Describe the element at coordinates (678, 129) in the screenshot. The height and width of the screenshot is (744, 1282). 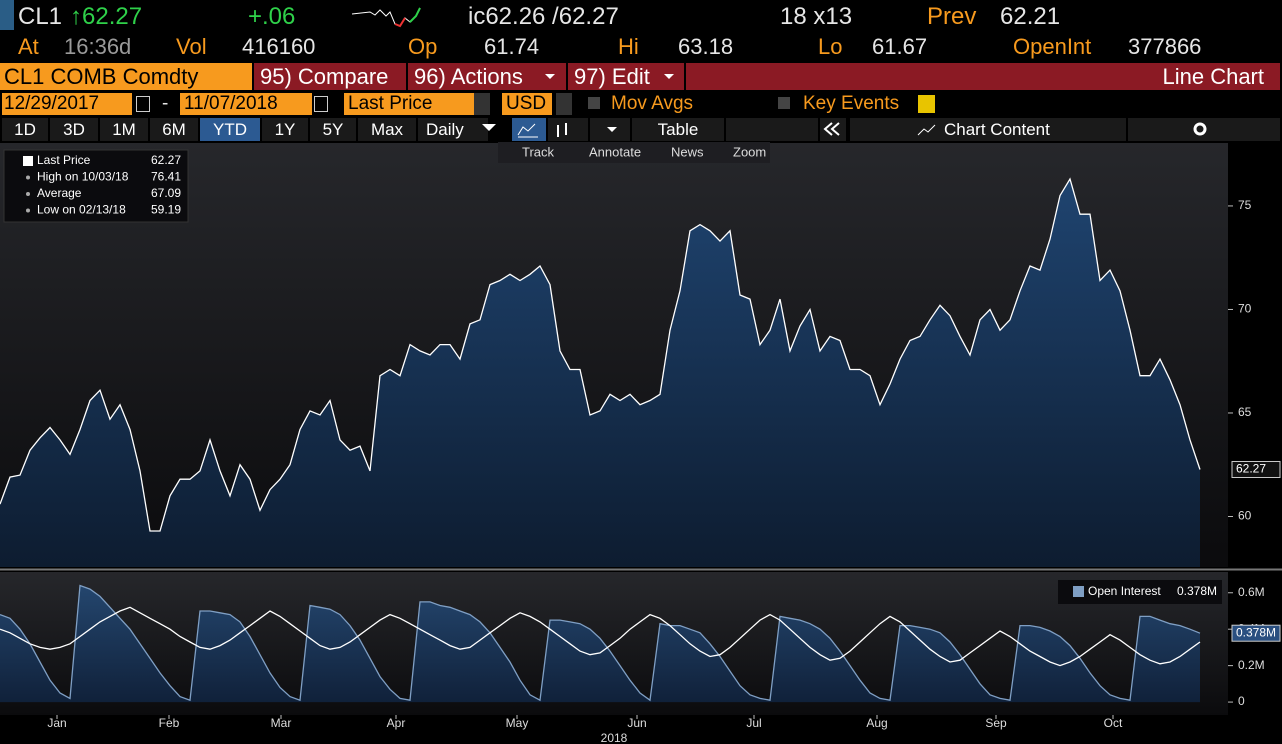
I see `table-button: Table` at that location.